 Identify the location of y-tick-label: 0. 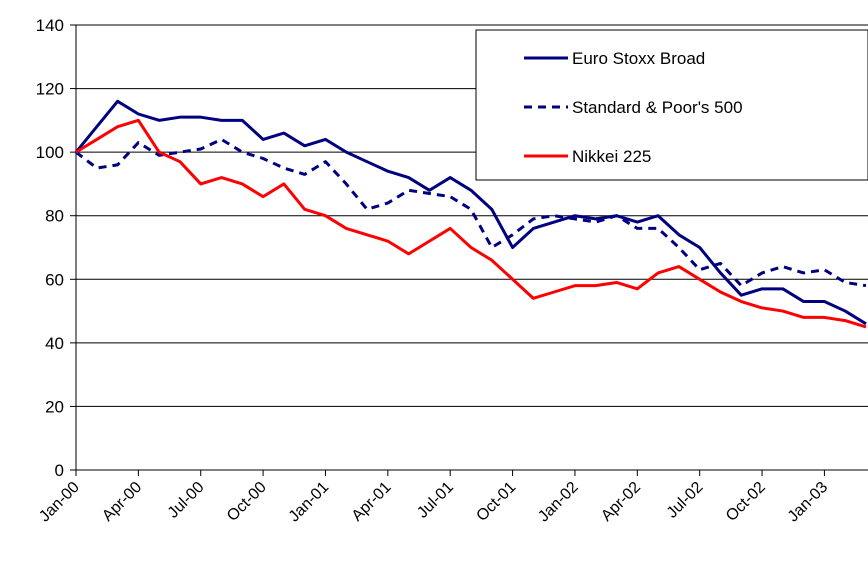
(59, 470).